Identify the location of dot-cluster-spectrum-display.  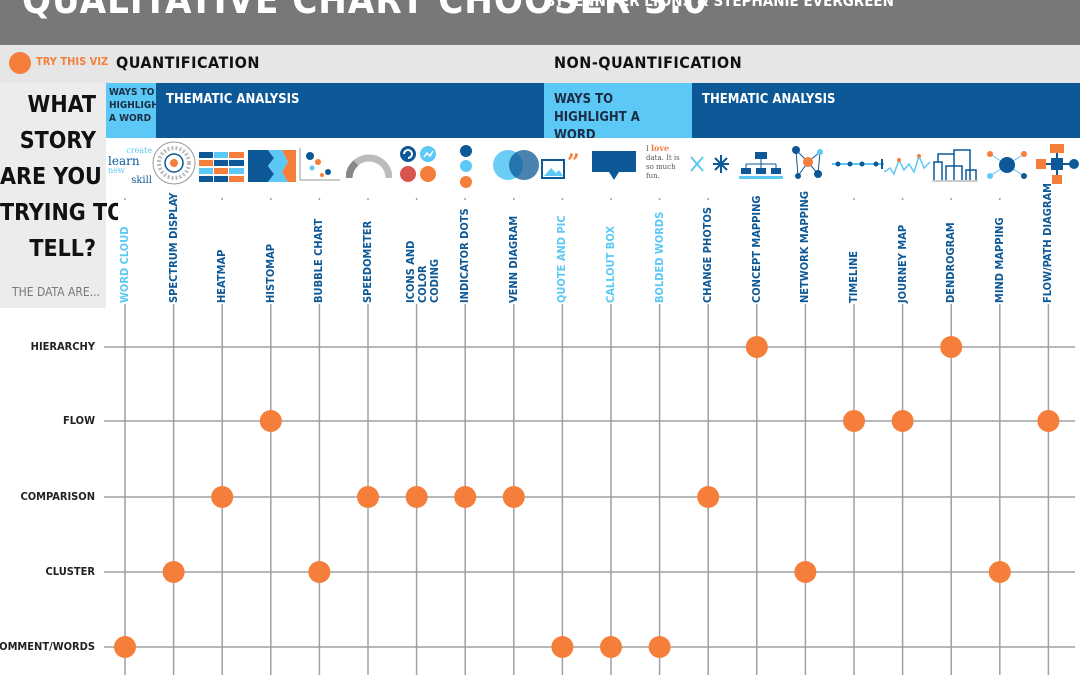
(173, 572).